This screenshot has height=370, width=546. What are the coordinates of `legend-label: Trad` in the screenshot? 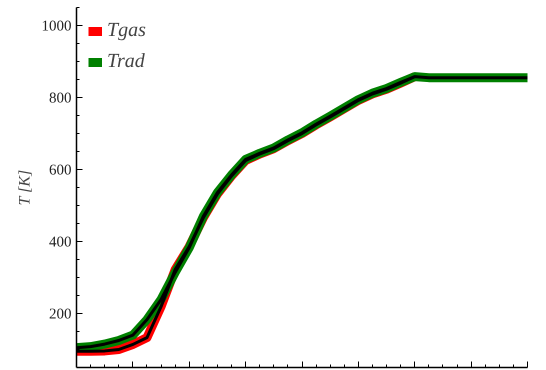 It's located at (126, 61).